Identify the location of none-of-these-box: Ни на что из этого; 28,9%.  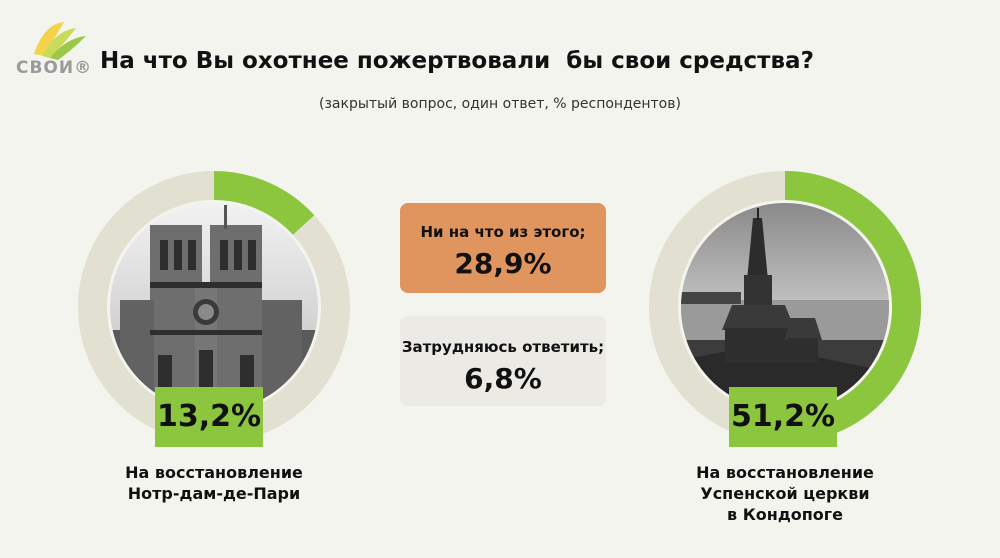
(503, 248).